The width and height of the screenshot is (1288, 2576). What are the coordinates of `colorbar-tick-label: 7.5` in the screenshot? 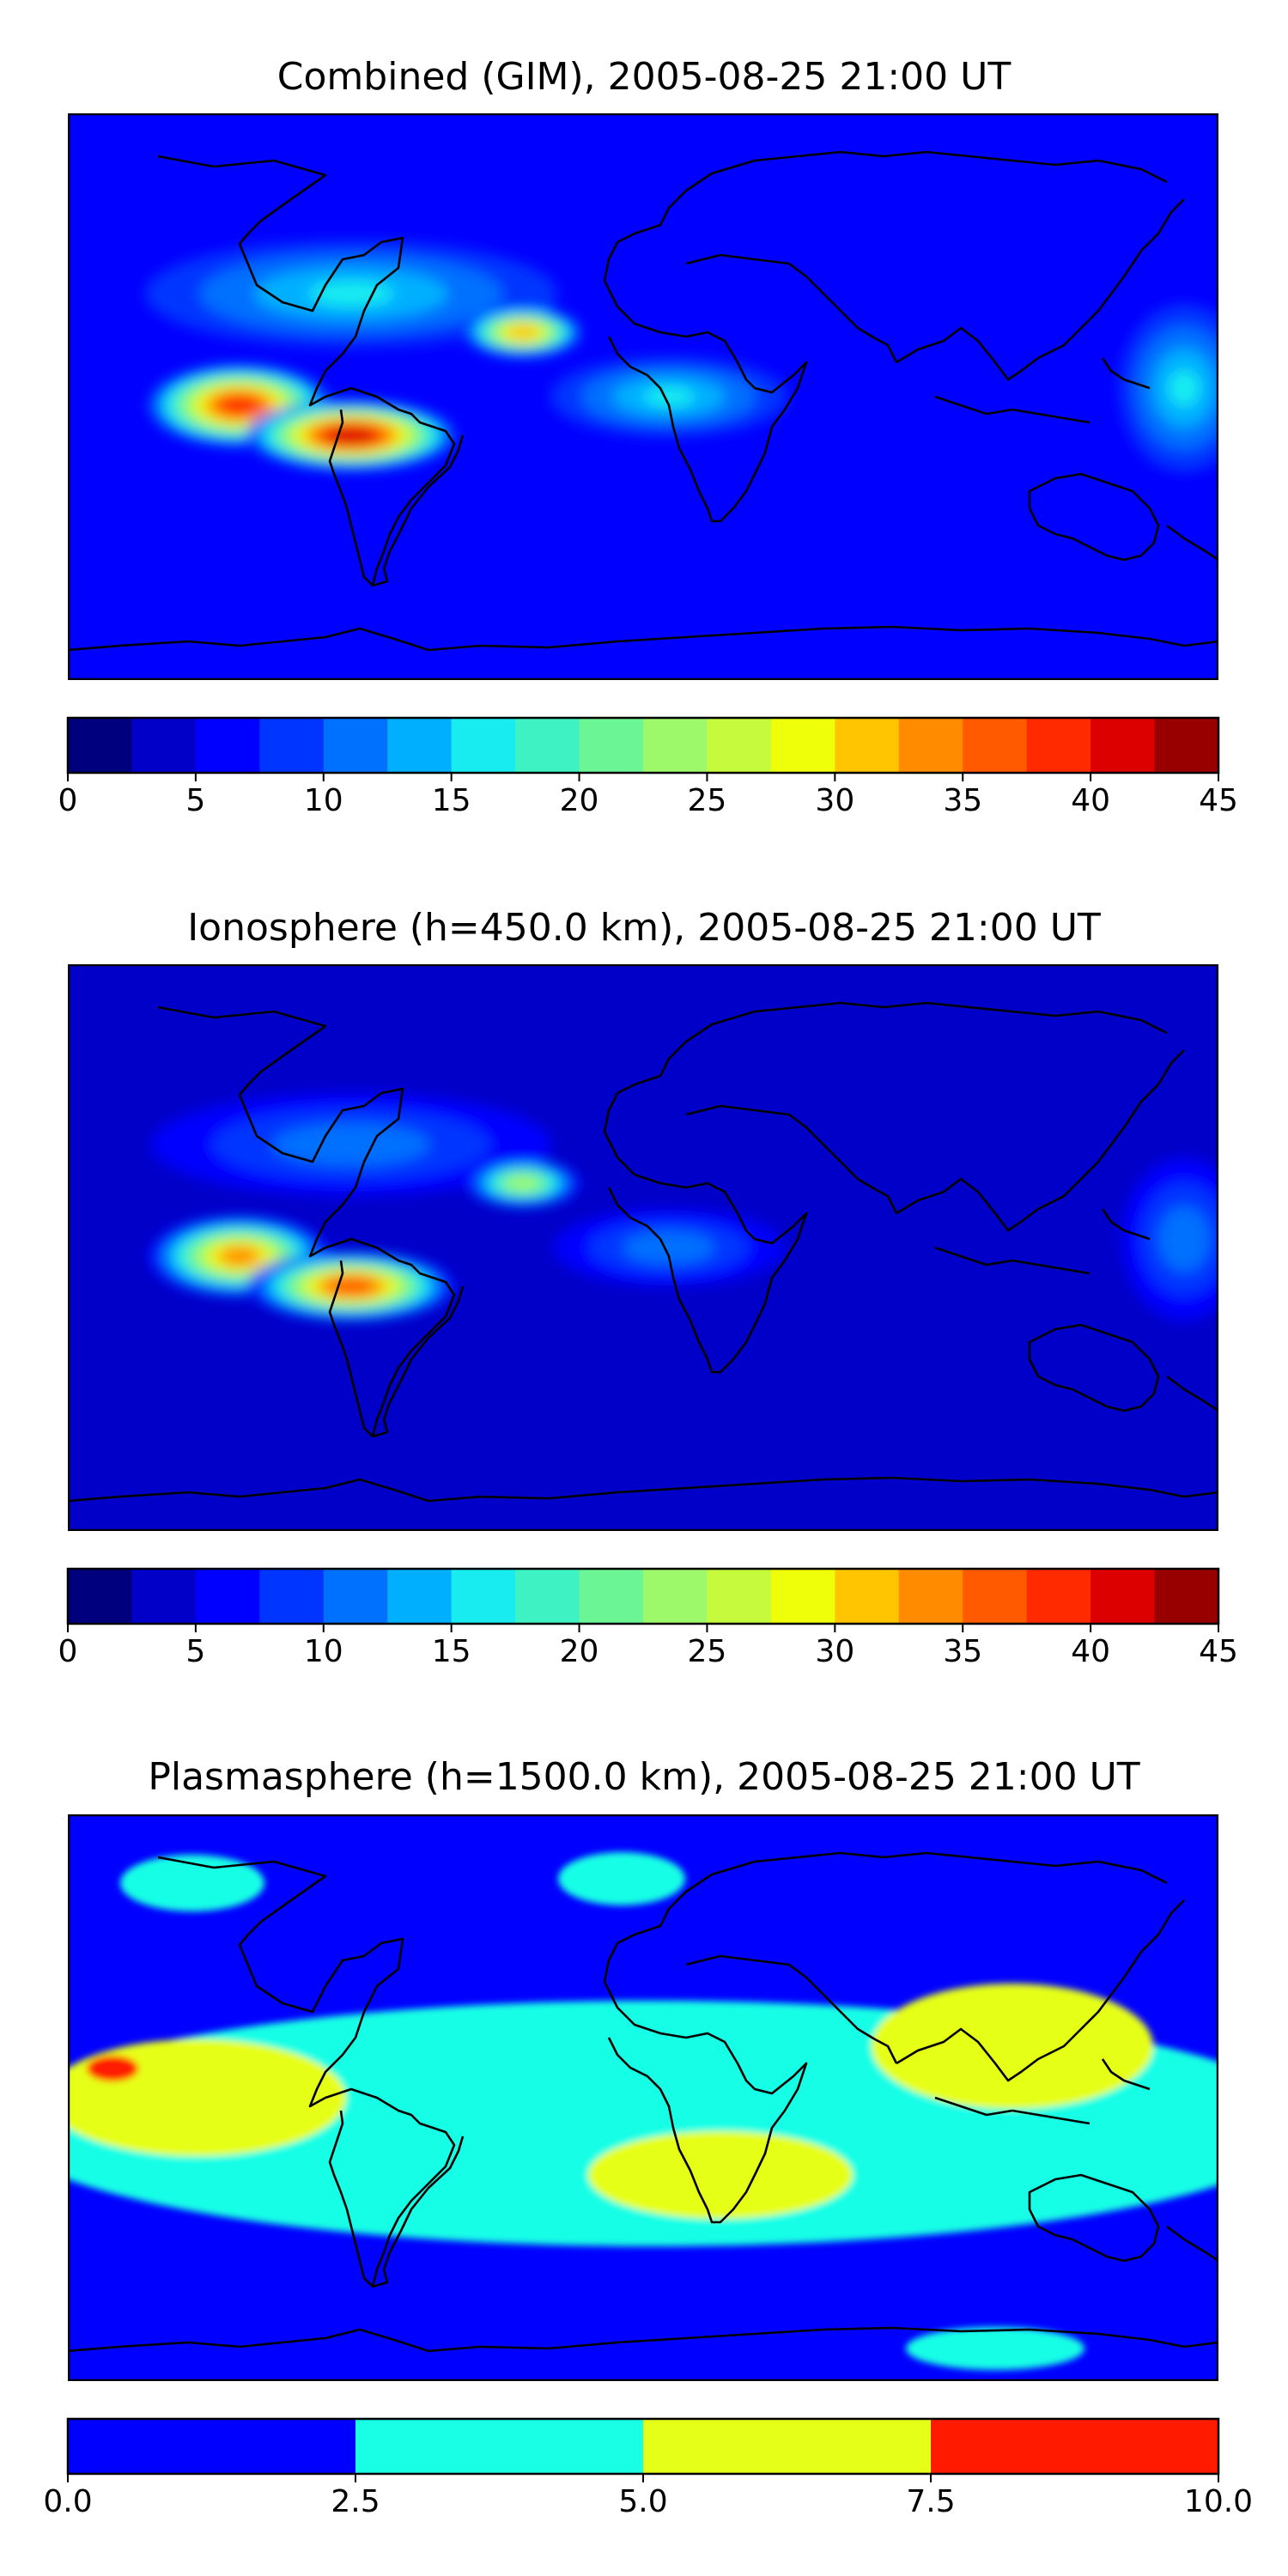 It's located at (930, 2501).